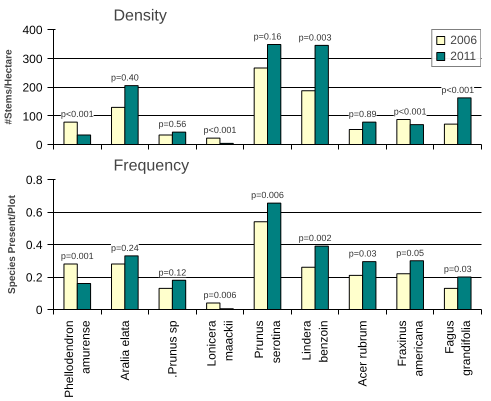  What do you see at coordinates (77, 256) in the screenshot?
I see `annotation: p=0.001` at bounding box center [77, 256].